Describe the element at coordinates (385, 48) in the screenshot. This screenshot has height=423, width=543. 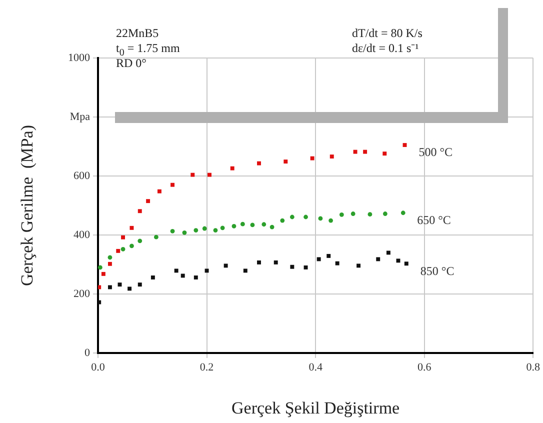
I see `text: dε/dt = 0.1 s⁻¹` at that location.